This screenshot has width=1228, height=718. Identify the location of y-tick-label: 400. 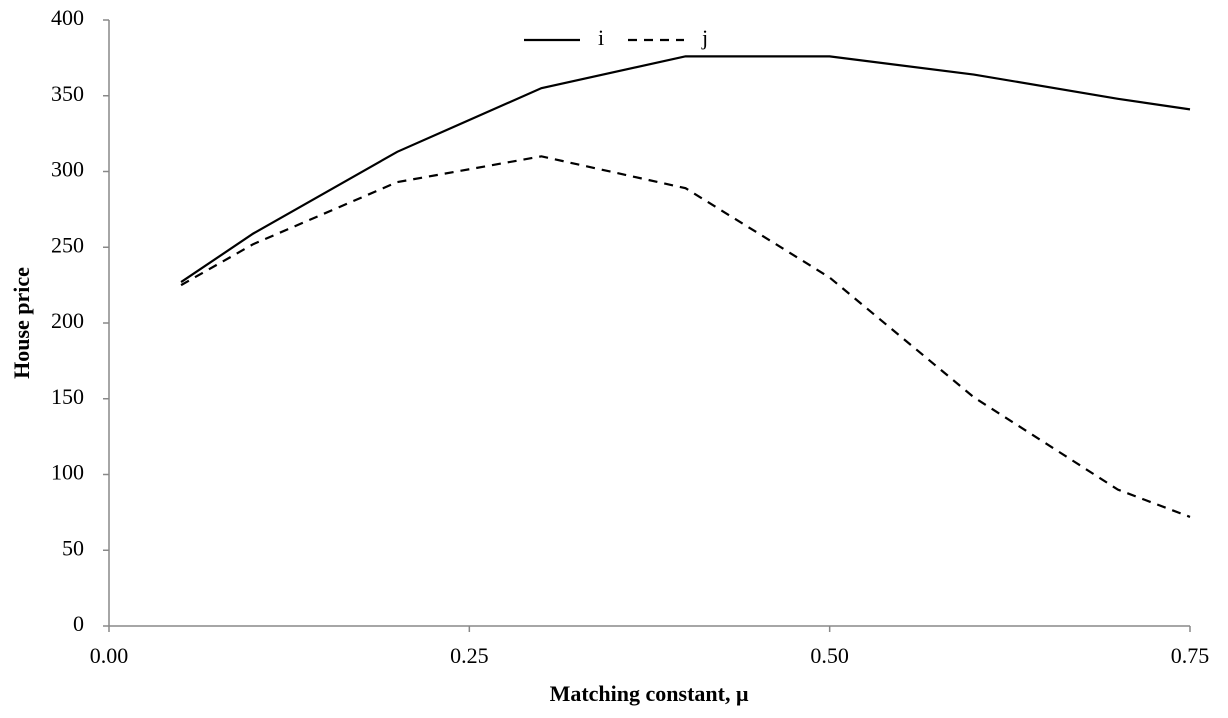
(67, 17).